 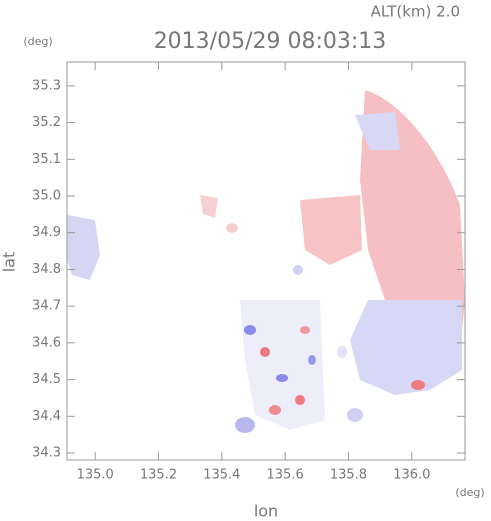 I want to click on y-tick-label: 34.9, so click(x=46, y=232).